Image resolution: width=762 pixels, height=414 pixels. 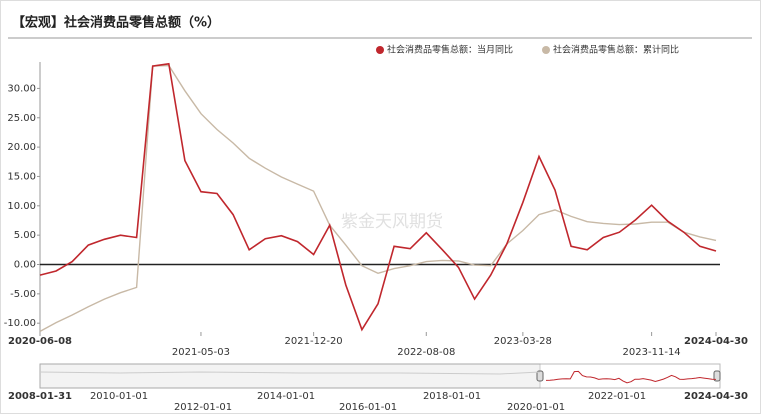 I want to click on x-tick-label: 2023-03-28, so click(x=523, y=341).